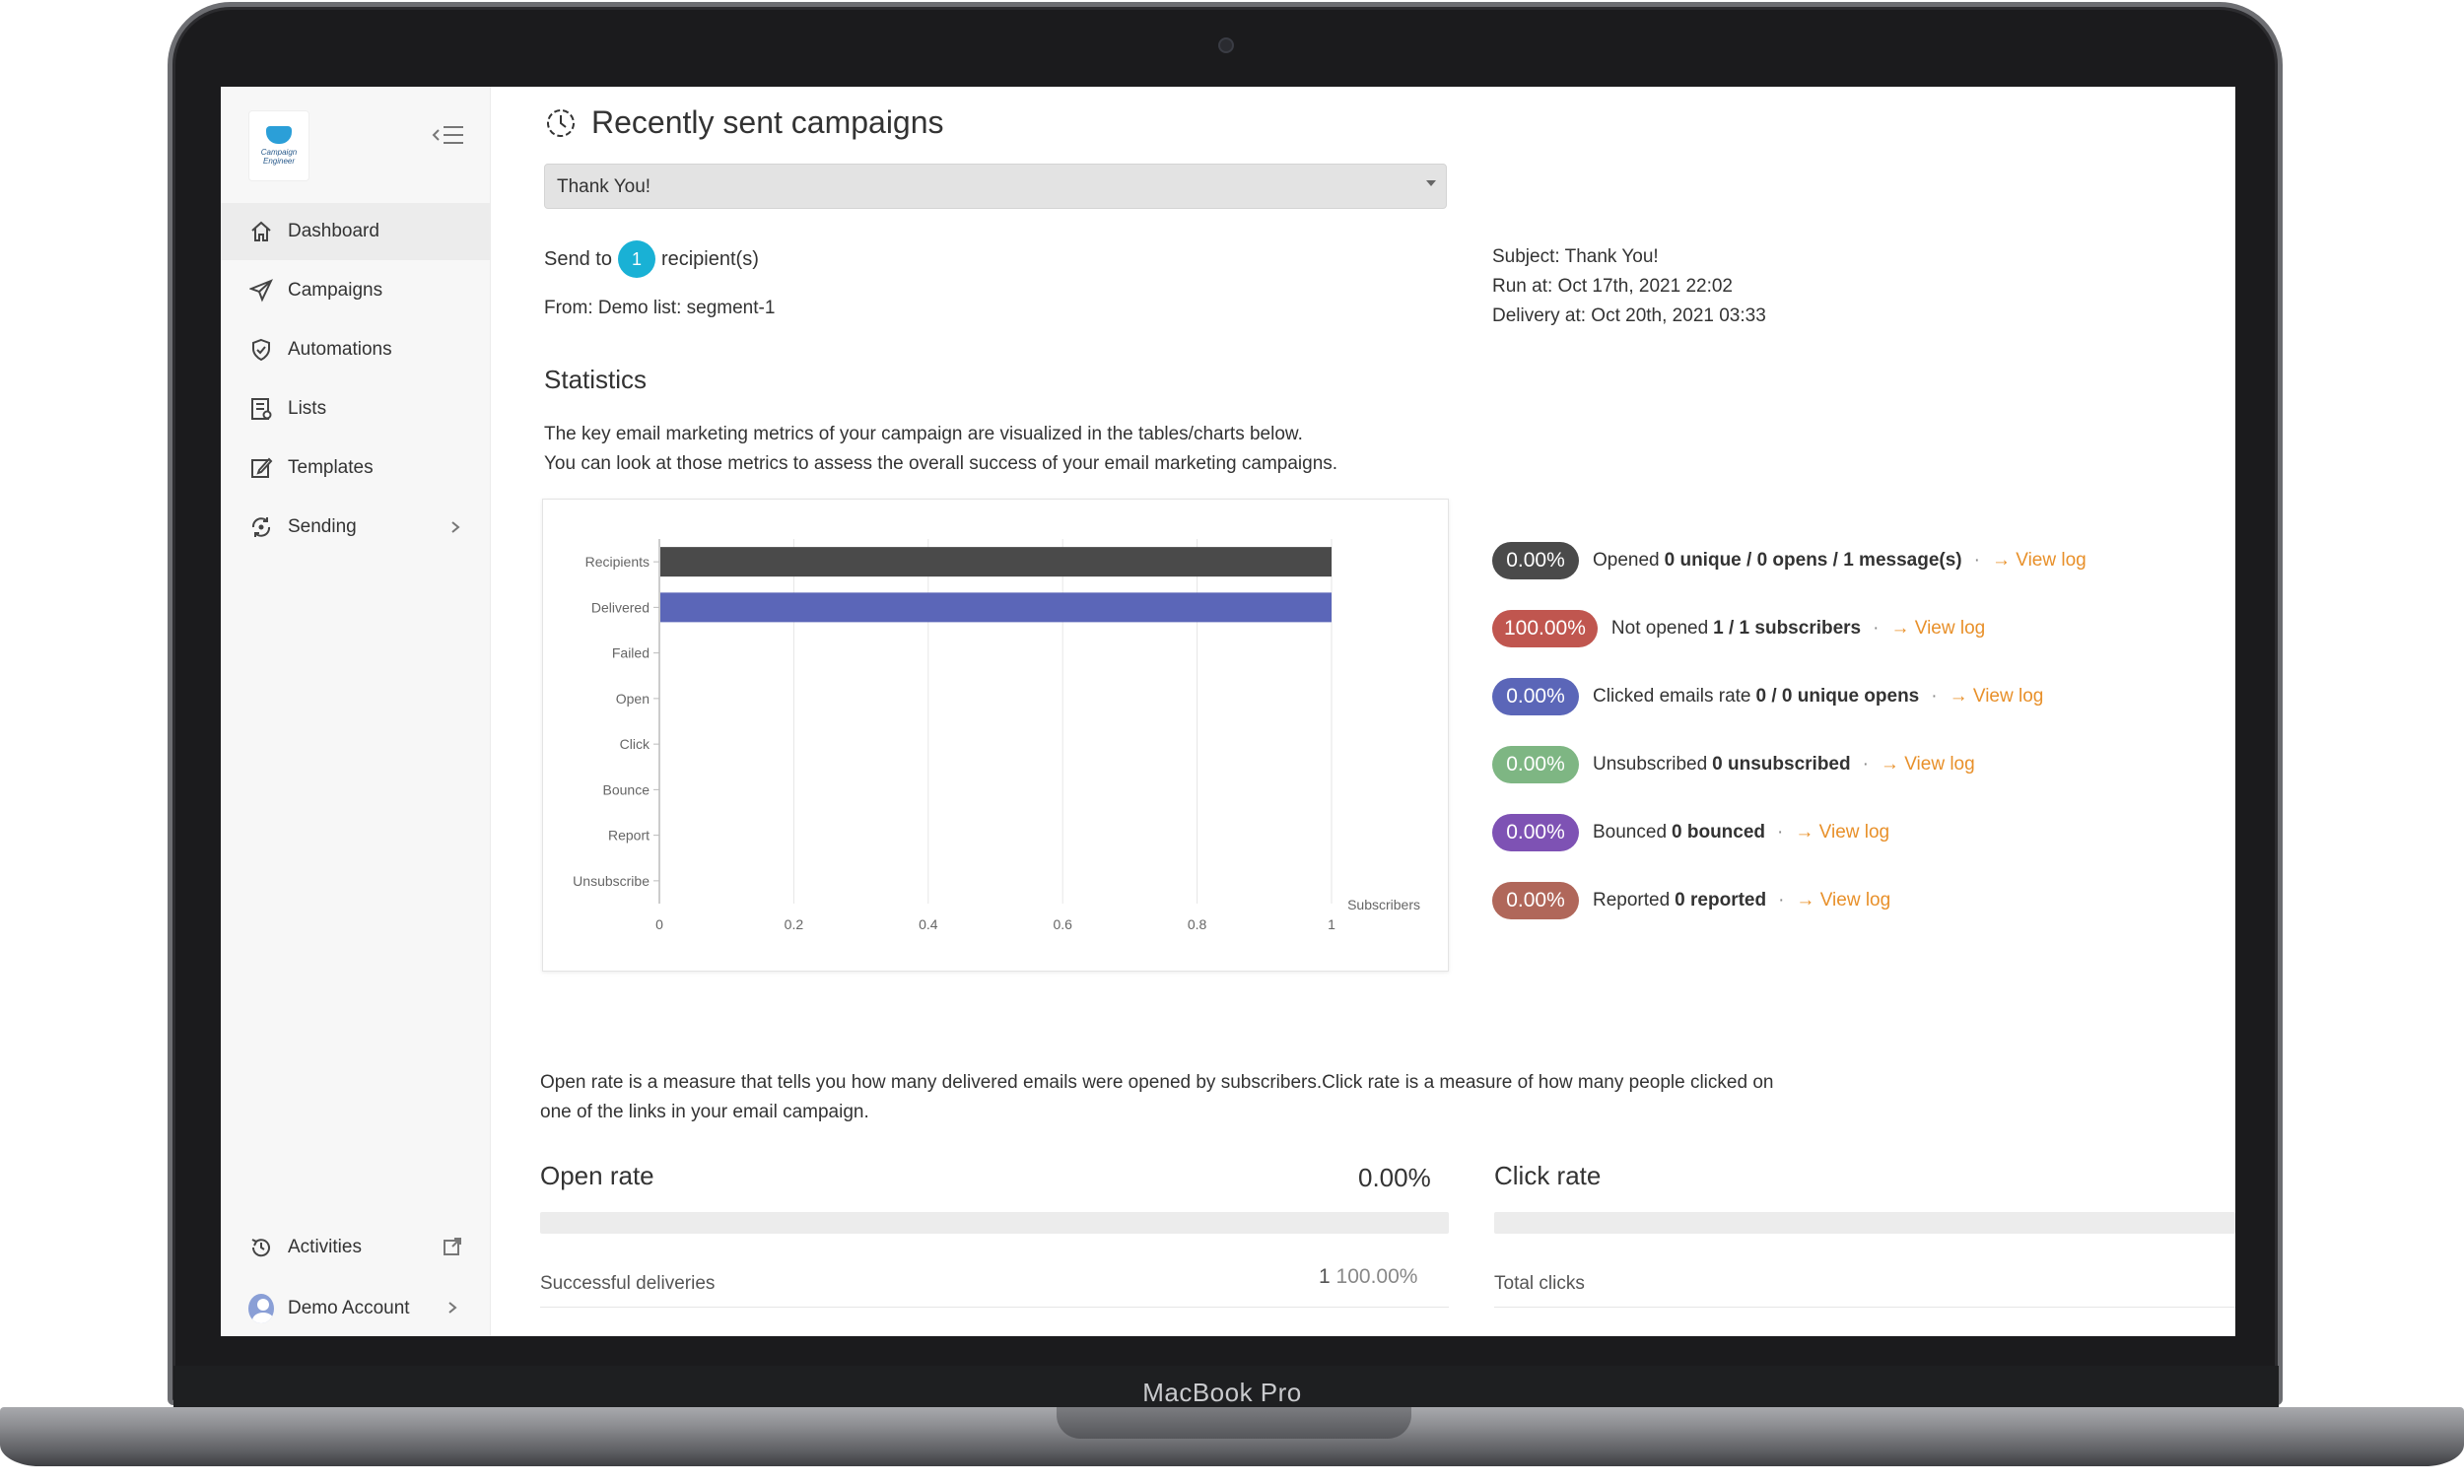 Image resolution: width=2464 pixels, height=1484 pixels. Describe the element at coordinates (1197, 924) in the screenshot. I see `x-tick-label: 0.8` at that location.